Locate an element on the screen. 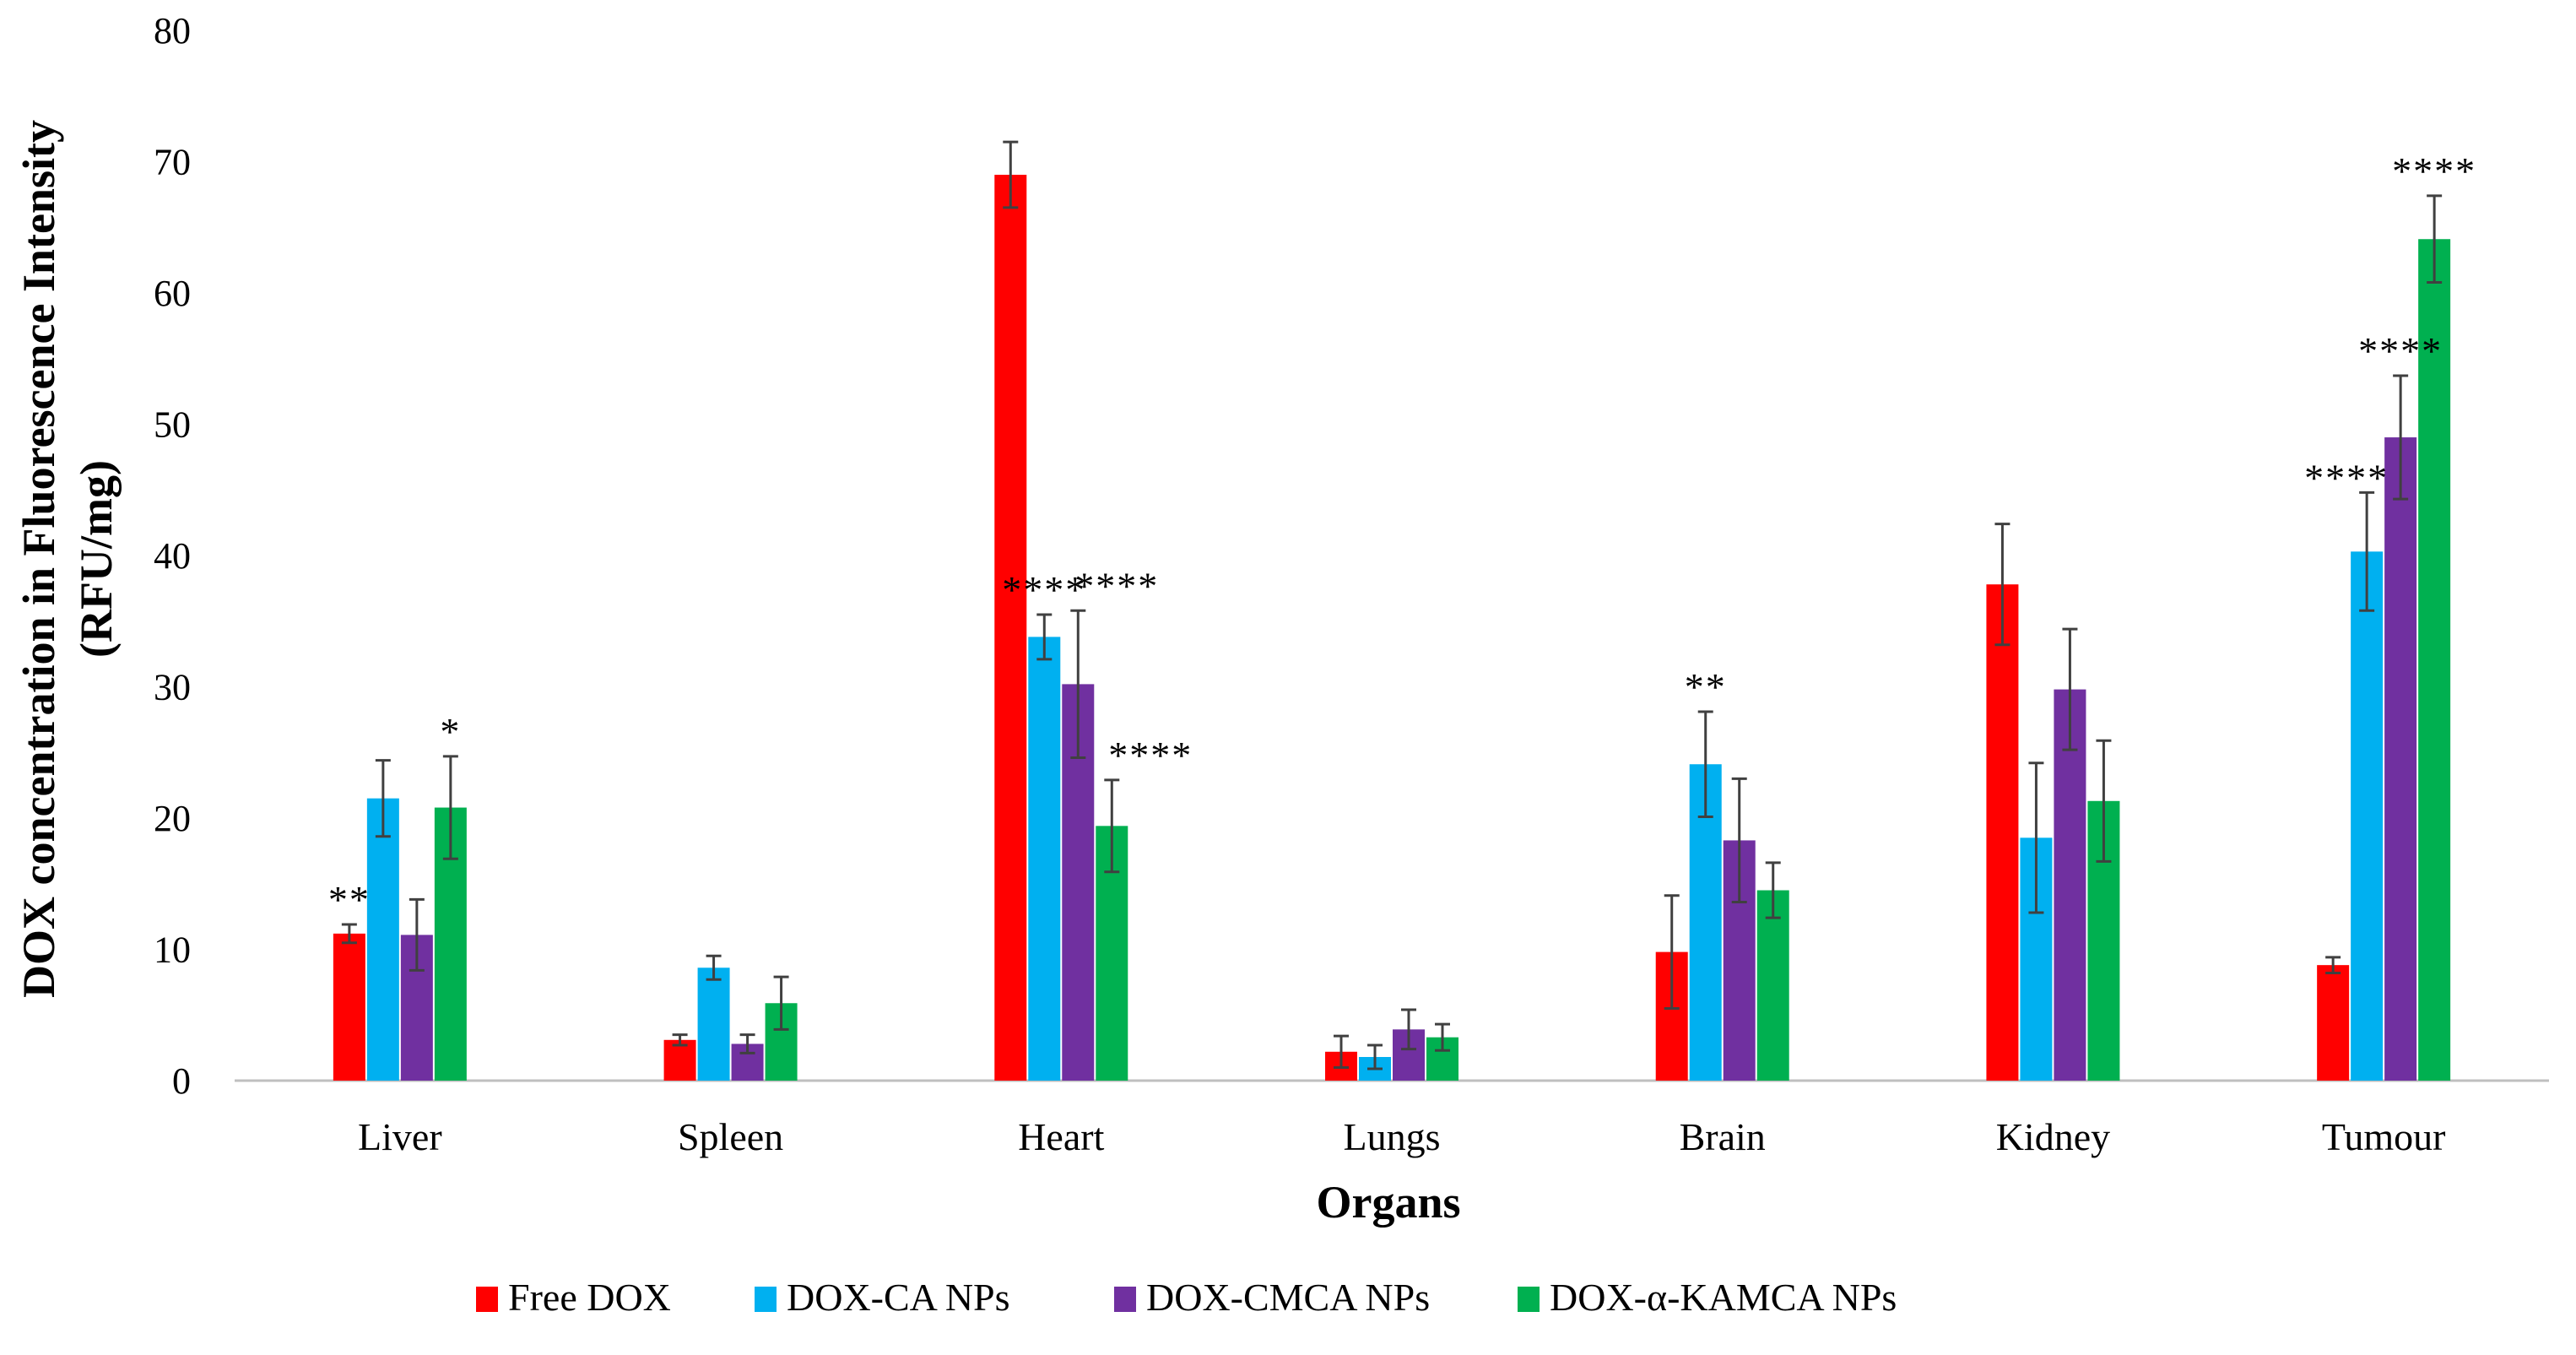  x-tick-label: Lungs is located at coordinates (1392, 1136).